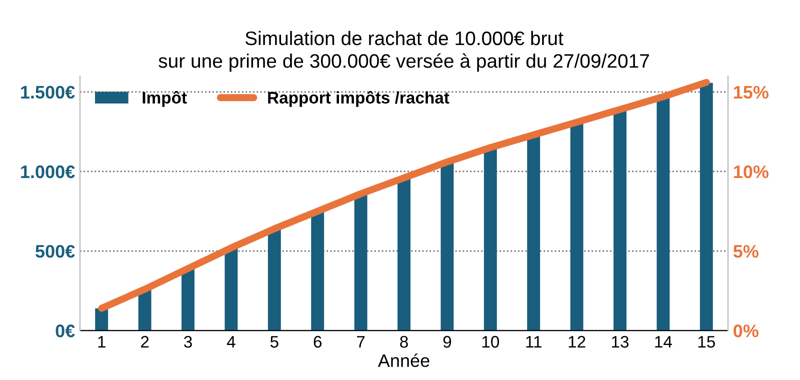  I want to click on x-tick-label: 10, so click(491, 342).